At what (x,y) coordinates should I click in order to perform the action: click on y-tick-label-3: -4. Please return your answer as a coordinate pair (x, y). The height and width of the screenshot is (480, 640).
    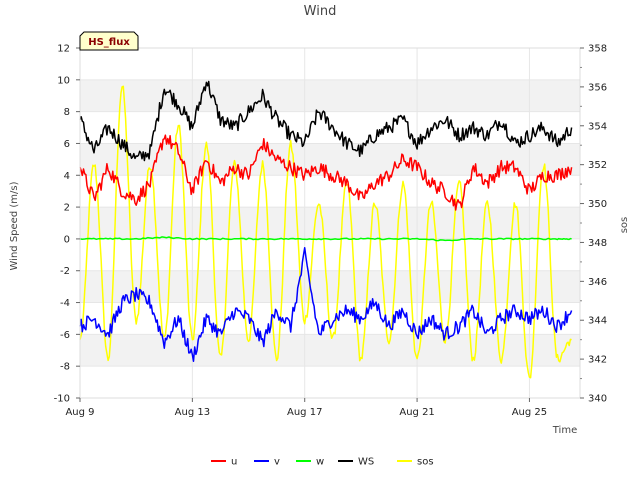
    Looking at the image, I should click on (65, 303).